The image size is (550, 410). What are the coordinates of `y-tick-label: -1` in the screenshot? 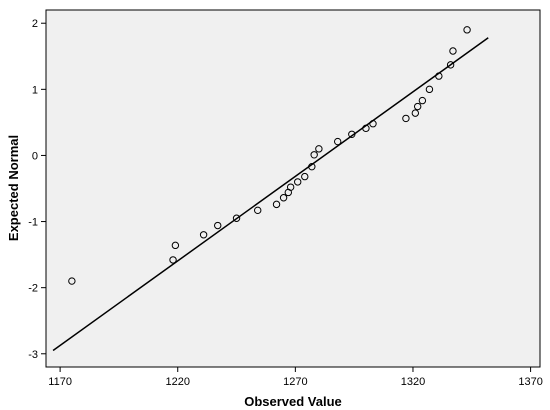 It's located at (33, 223).